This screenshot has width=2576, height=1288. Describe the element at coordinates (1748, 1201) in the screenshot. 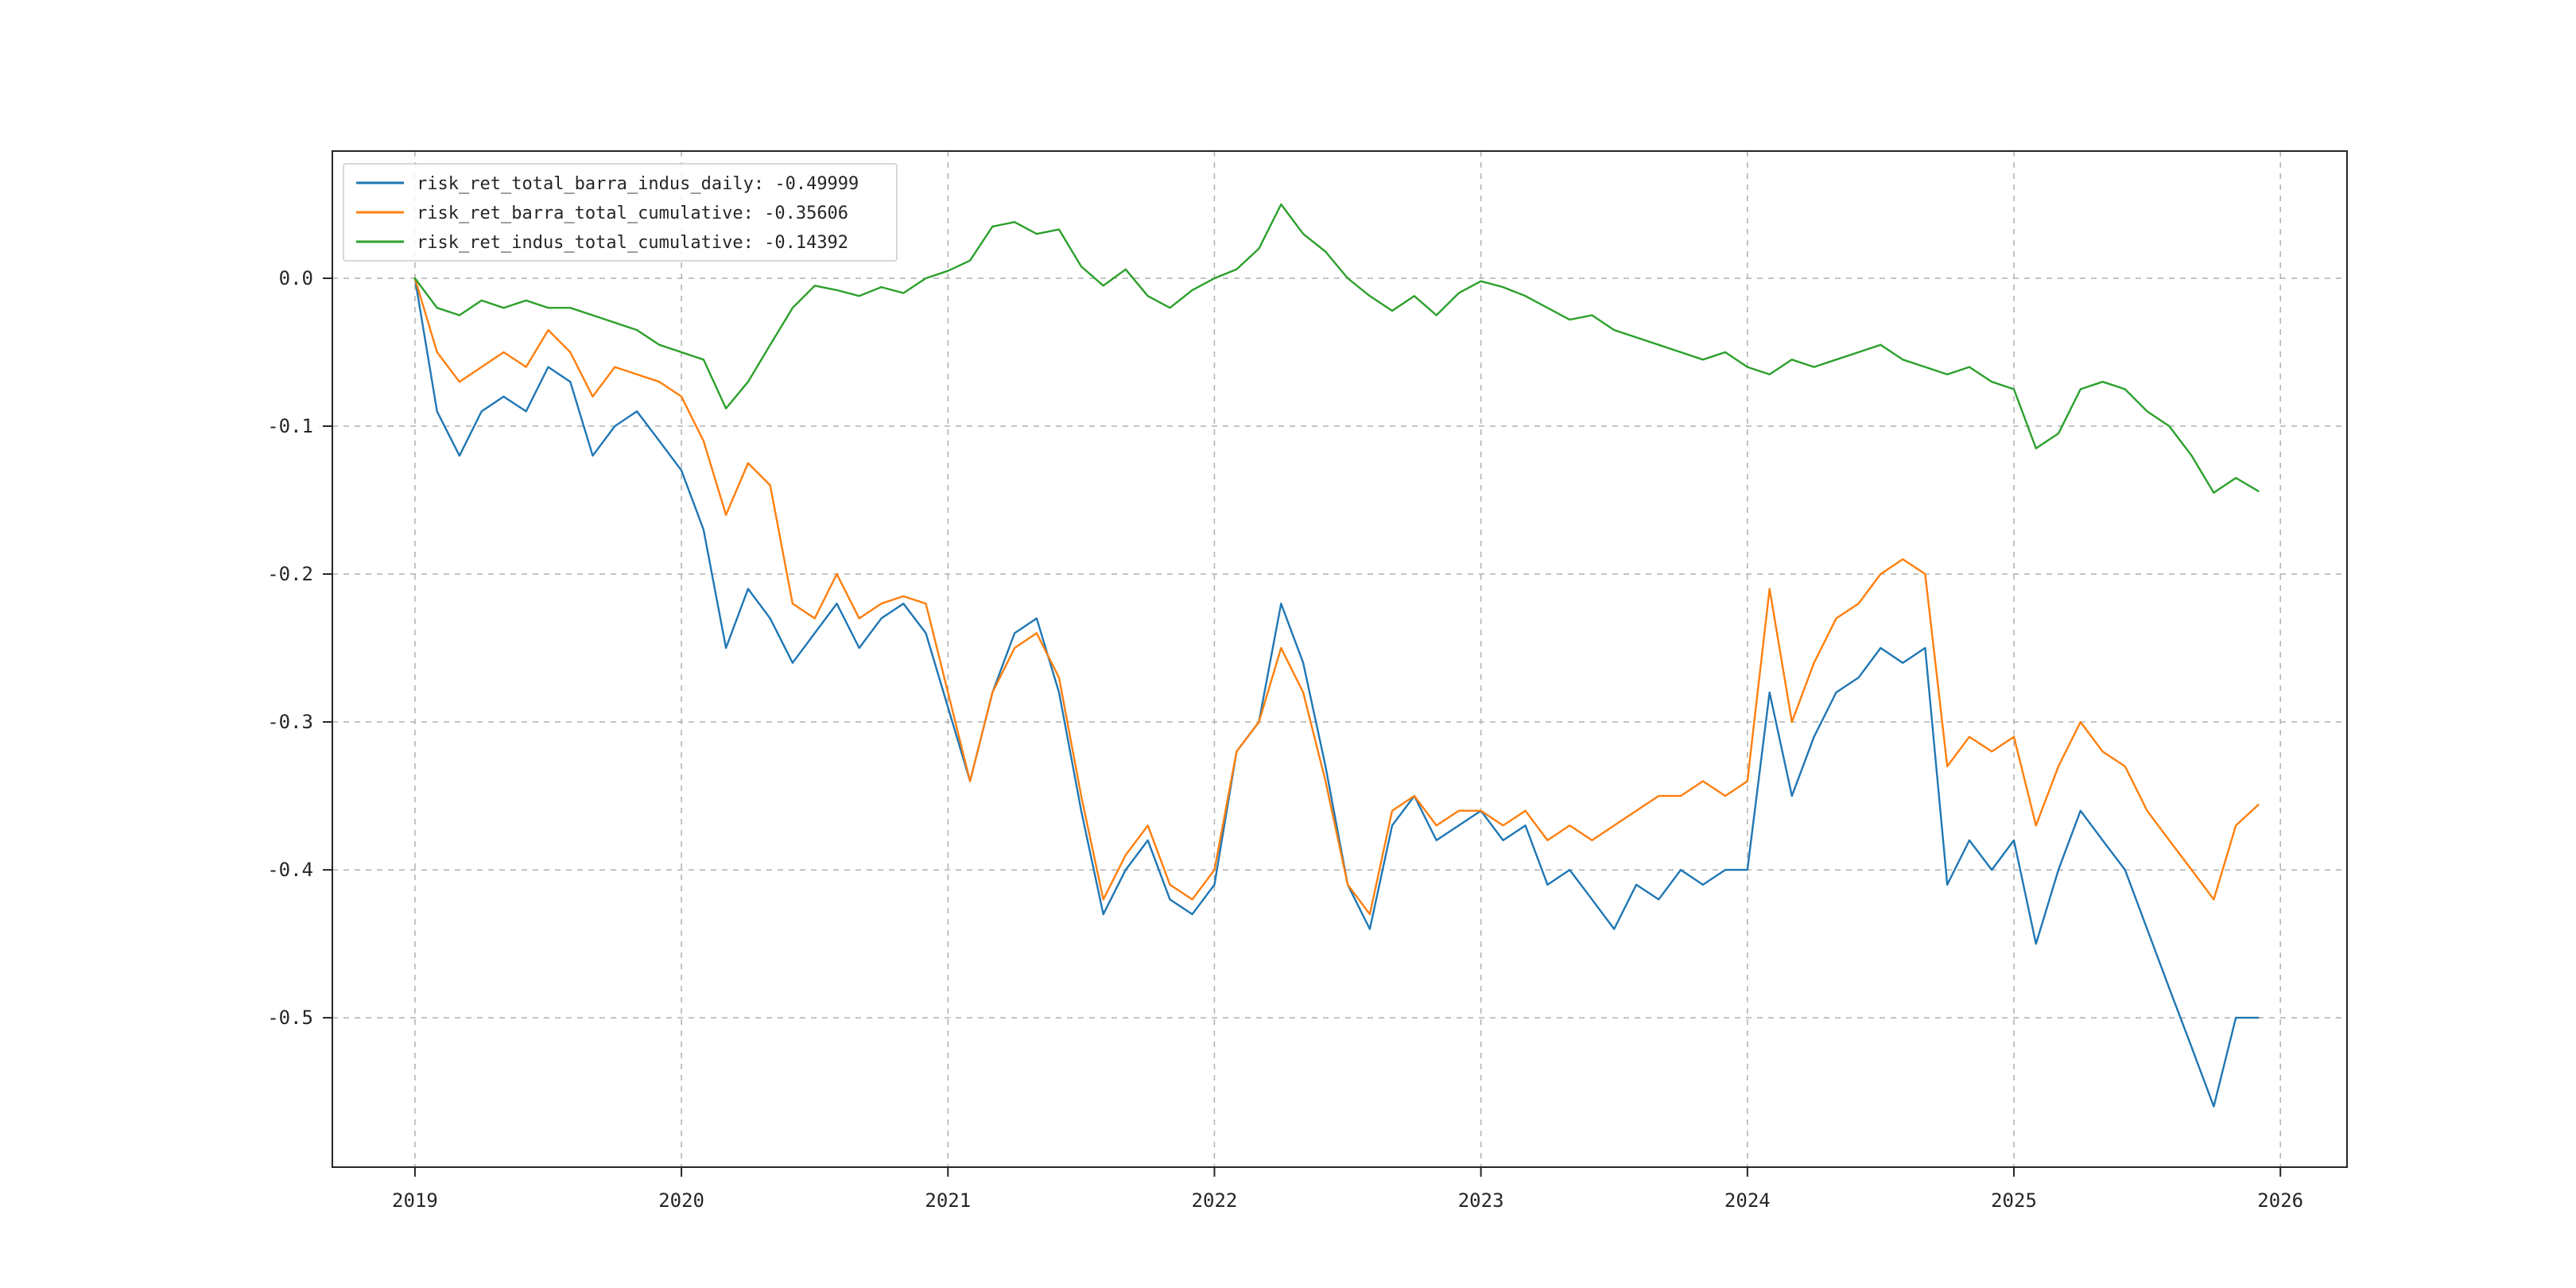

I see `x-tick-label: 2024` at that location.